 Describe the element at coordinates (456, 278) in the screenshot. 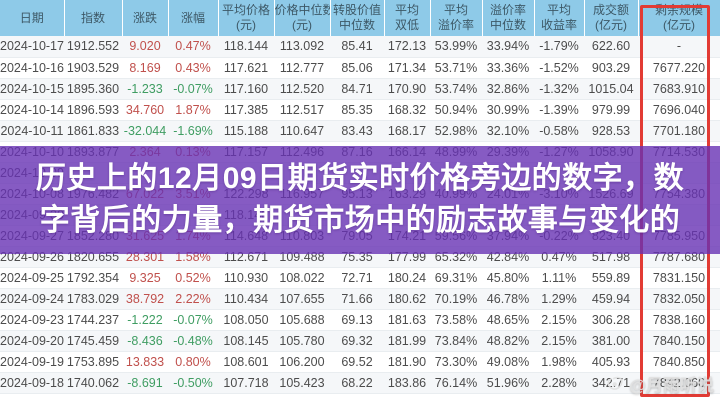

I see `cell-avg-premium: 69.31%` at that location.